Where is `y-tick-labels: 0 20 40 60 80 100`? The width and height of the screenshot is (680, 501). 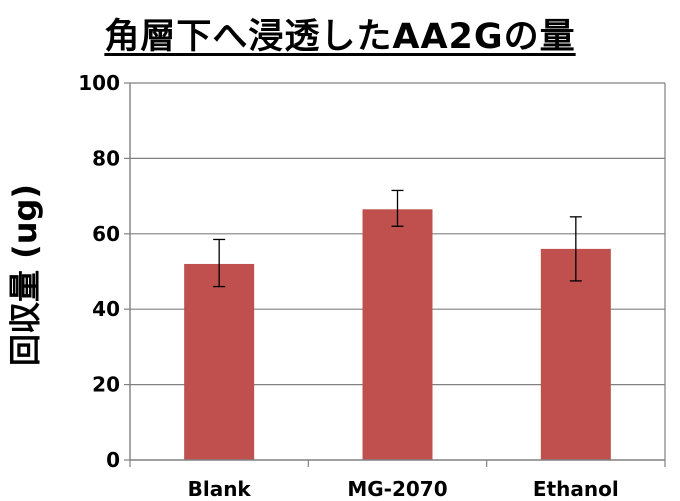 y-tick-labels: 0 20 40 60 80 100 is located at coordinates (99, 271).